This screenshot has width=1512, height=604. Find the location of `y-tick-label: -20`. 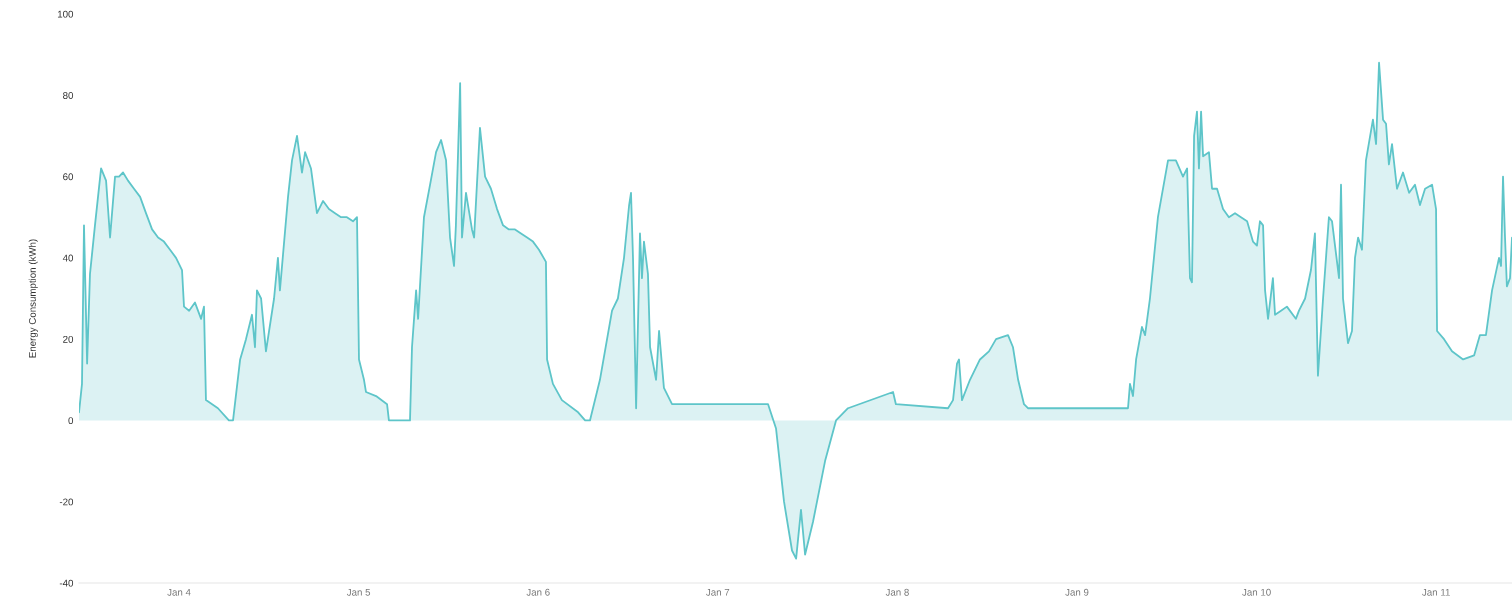

y-tick-label: -20 is located at coordinates (66, 502).